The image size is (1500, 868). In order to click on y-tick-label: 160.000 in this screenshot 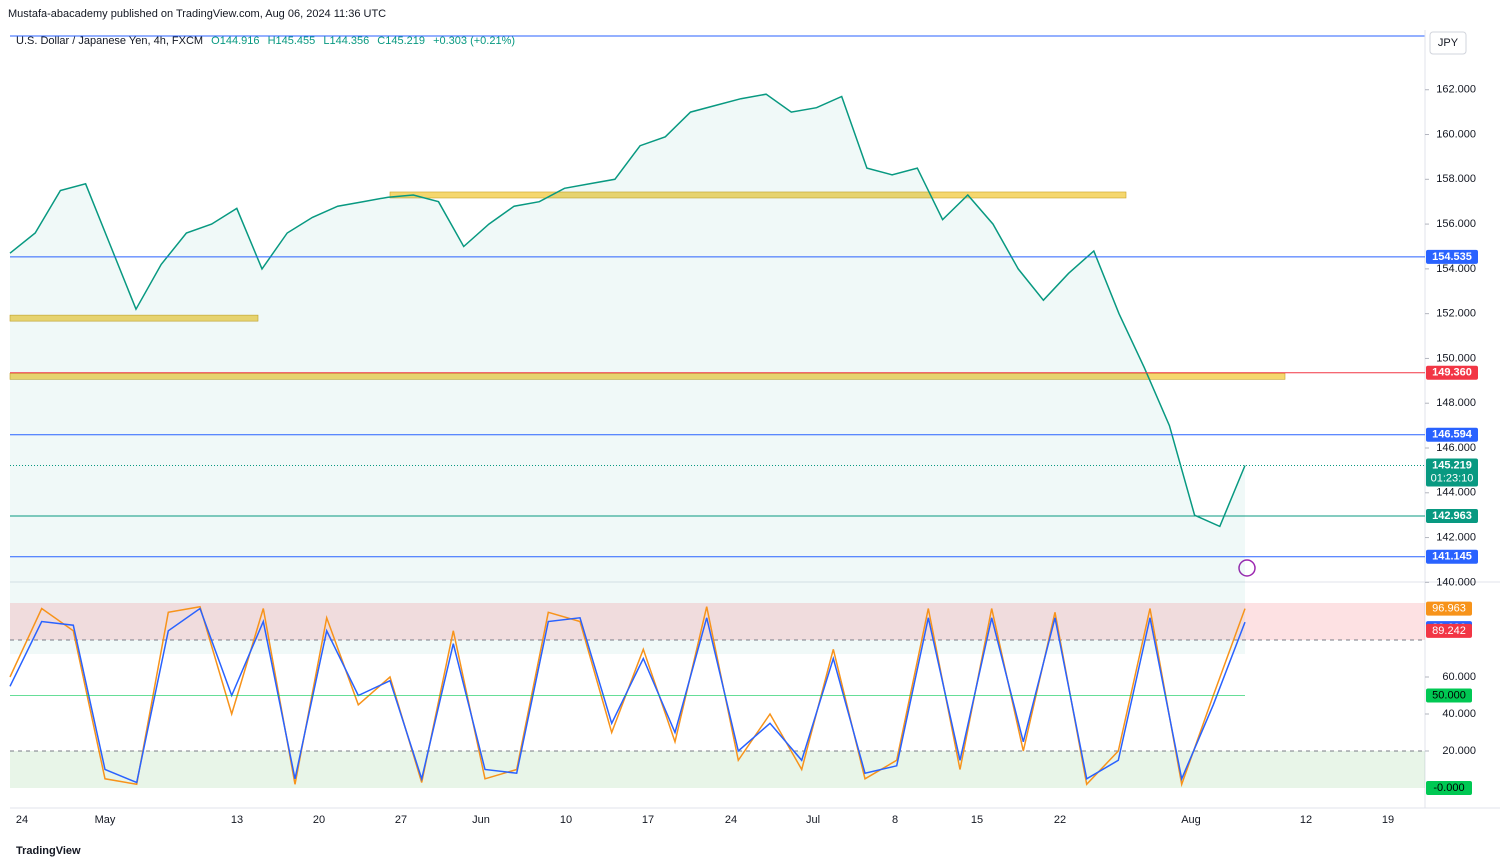, I will do `click(1456, 134)`.